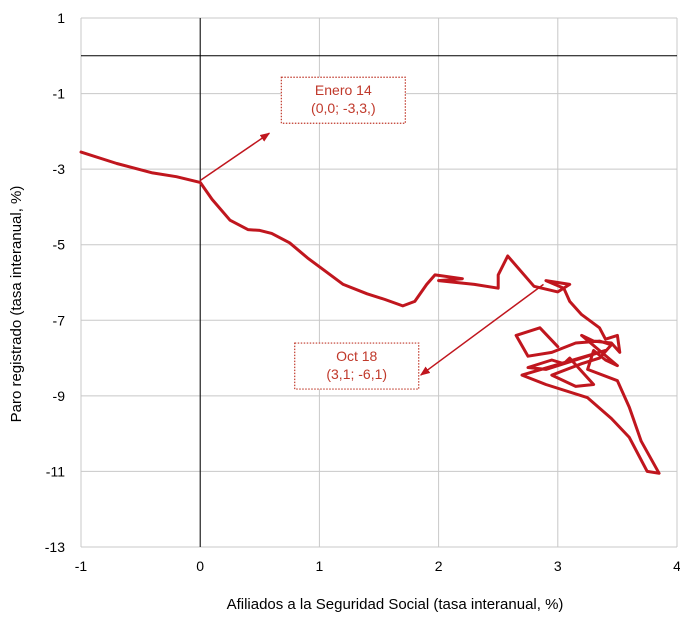 Image resolution: width=680 pixels, height=617 pixels. Describe the element at coordinates (59, 245) in the screenshot. I see `y-tick-label: -5` at that location.